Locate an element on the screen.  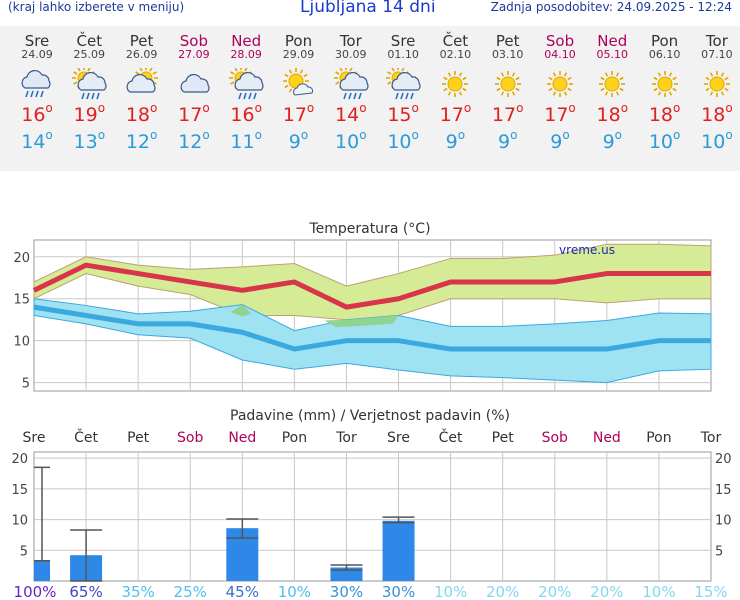
day-column: Ned 28.09 16o 11o is located at coordinates (246, 90).